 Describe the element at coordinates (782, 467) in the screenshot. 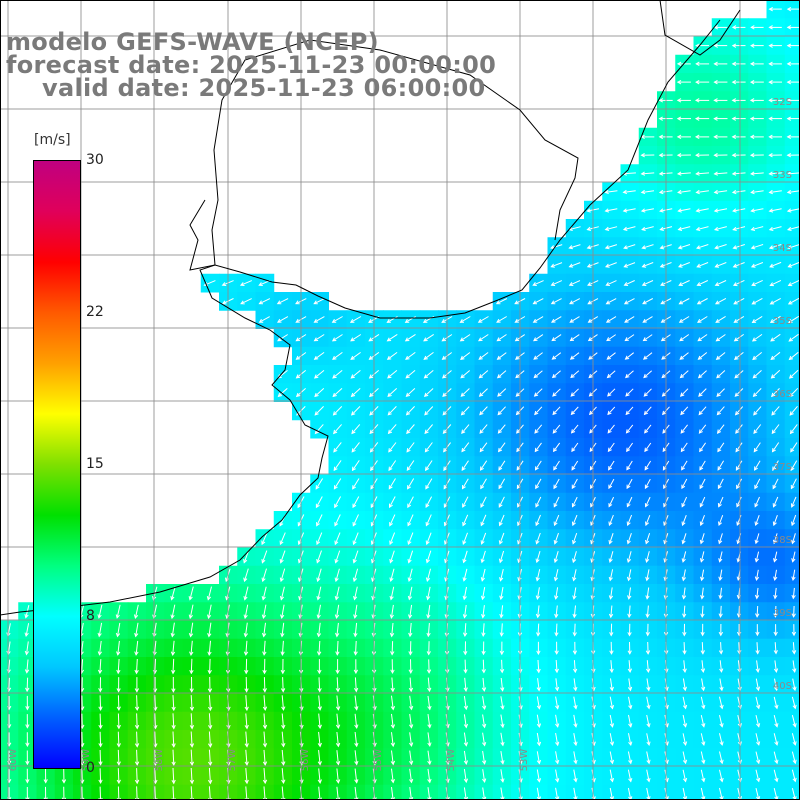

I see `latitude-label: 37S` at that location.